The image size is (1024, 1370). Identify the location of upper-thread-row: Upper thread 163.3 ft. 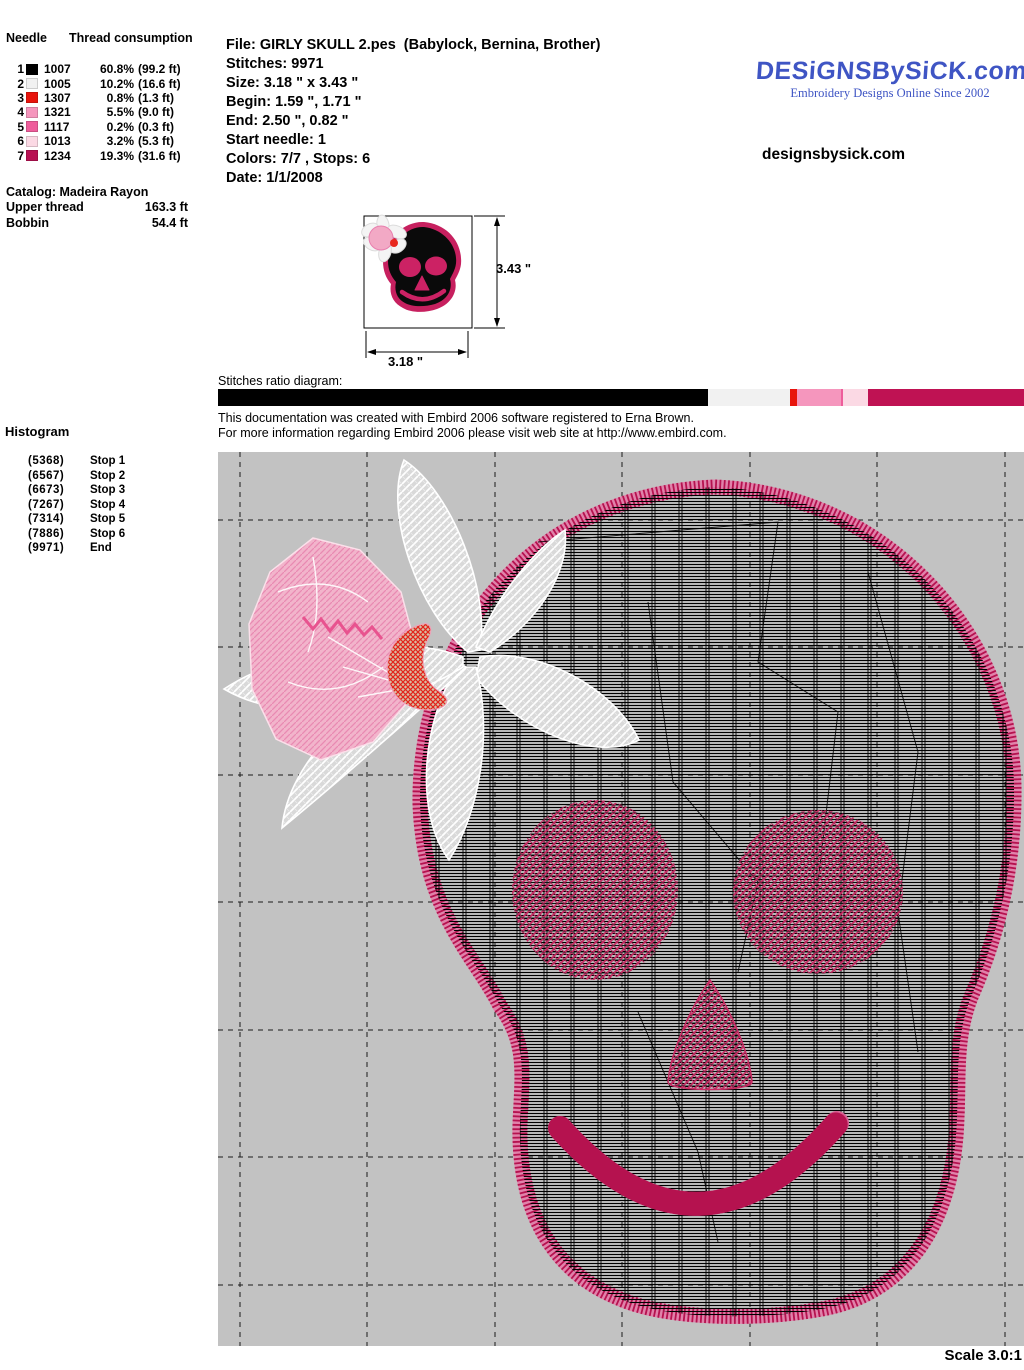
(97, 207).